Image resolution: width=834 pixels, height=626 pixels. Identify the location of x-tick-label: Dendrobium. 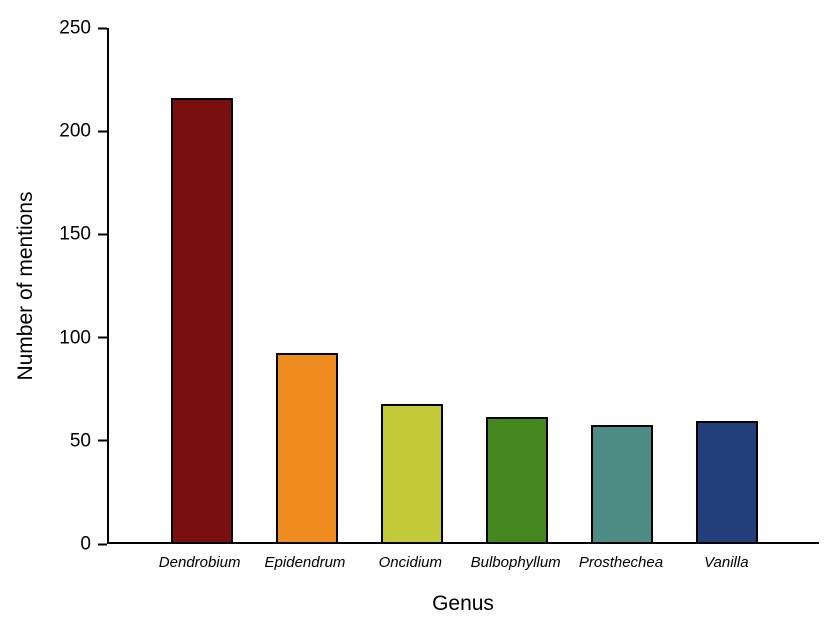
(199, 562).